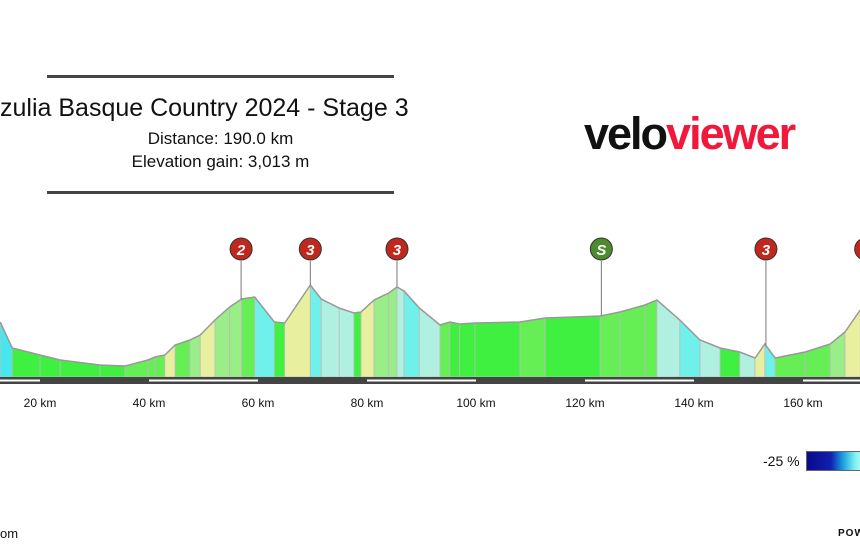 Image resolution: width=860 pixels, height=546 pixels. What do you see at coordinates (849, 533) in the screenshot?
I see `footer-powered-text: POW` at bounding box center [849, 533].